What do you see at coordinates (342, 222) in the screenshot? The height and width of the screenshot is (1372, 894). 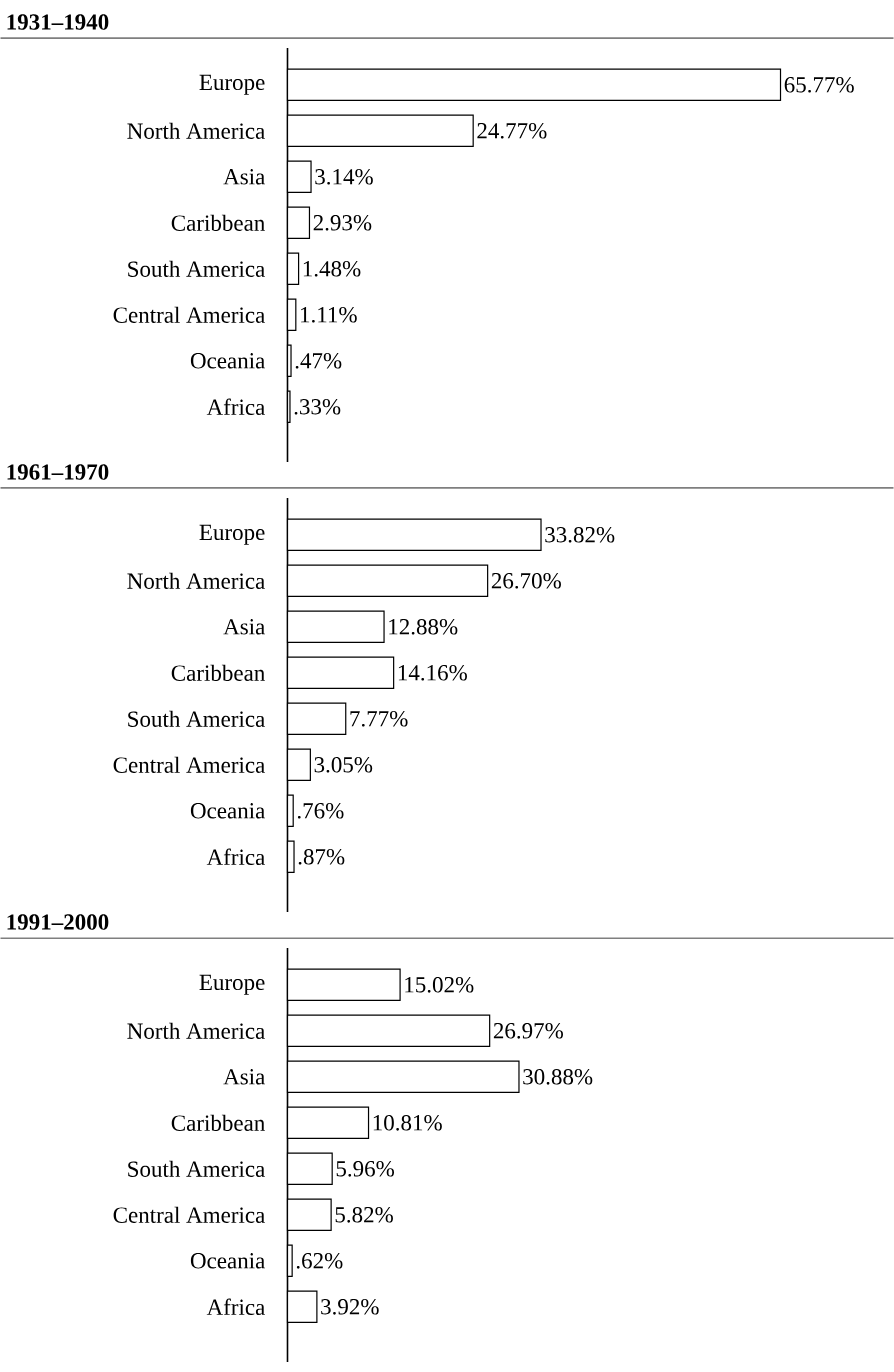 I see `data-label: 2.93%` at bounding box center [342, 222].